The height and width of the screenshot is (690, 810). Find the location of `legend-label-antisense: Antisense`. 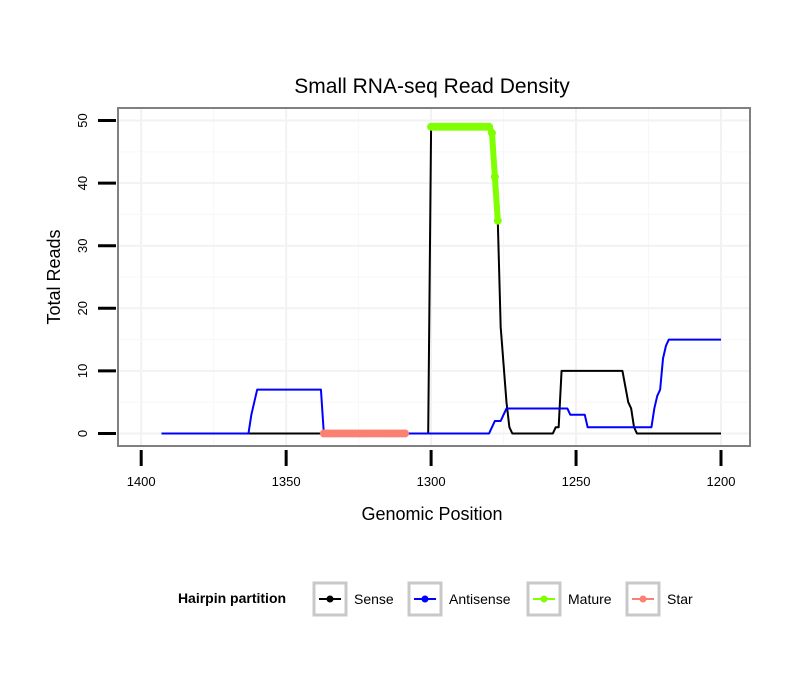

legend-label-antisense: Antisense is located at coordinates (480, 599).